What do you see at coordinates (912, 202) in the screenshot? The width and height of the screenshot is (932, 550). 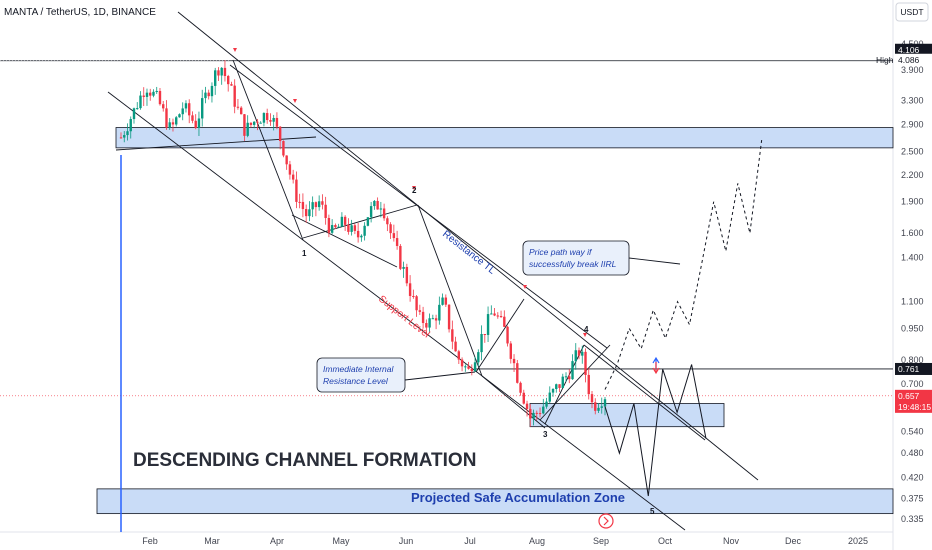 I see `price-tick-label: 1.900` at bounding box center [912, 202].